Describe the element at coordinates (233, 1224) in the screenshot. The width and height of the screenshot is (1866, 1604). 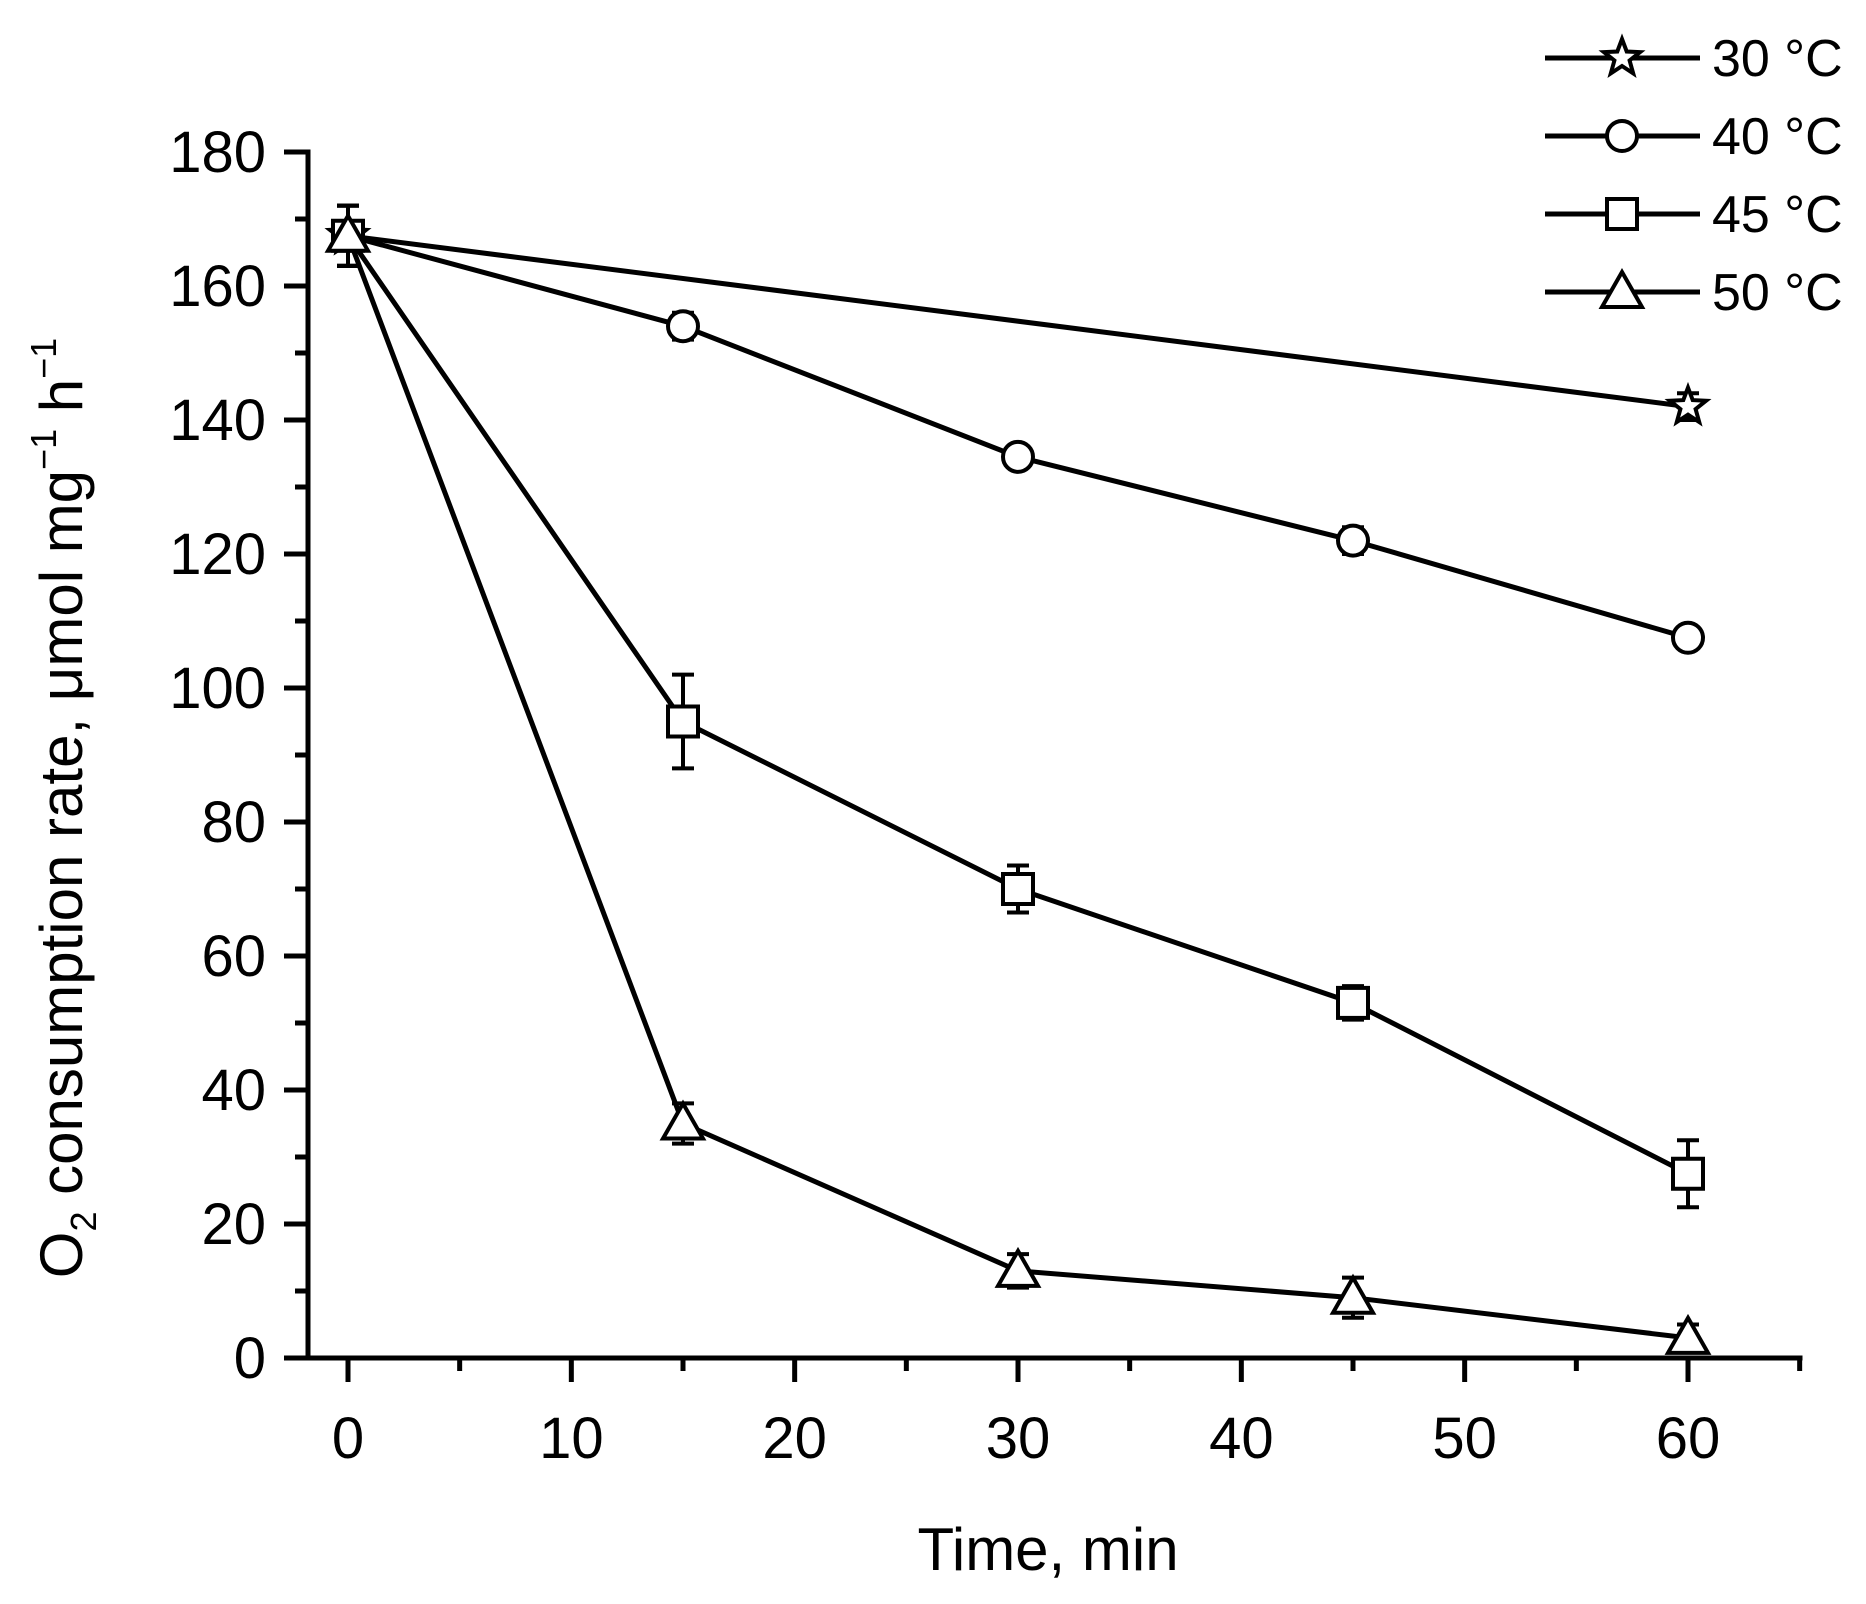
I see `y-tick-label-20: 20` at that location.